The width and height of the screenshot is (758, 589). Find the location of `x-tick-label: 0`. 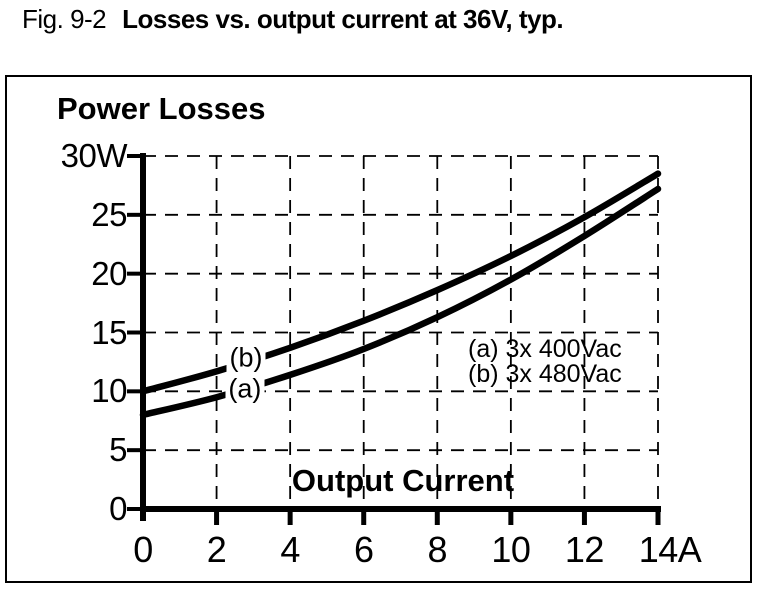

x-tick-label: 0 is located at coordinates (143, 549).